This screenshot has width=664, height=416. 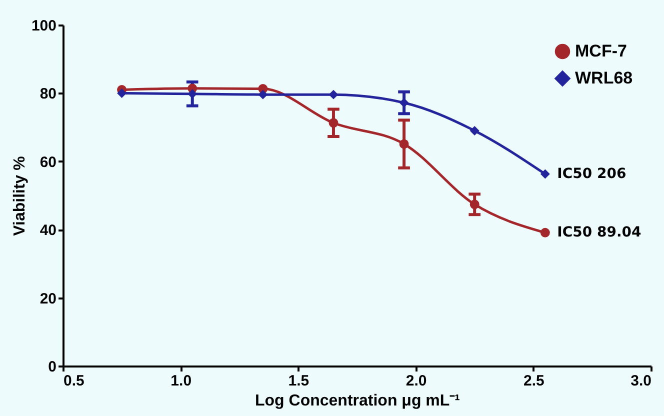 I want to click on x-tick-label: 0.5, so click(x=74, y=381).